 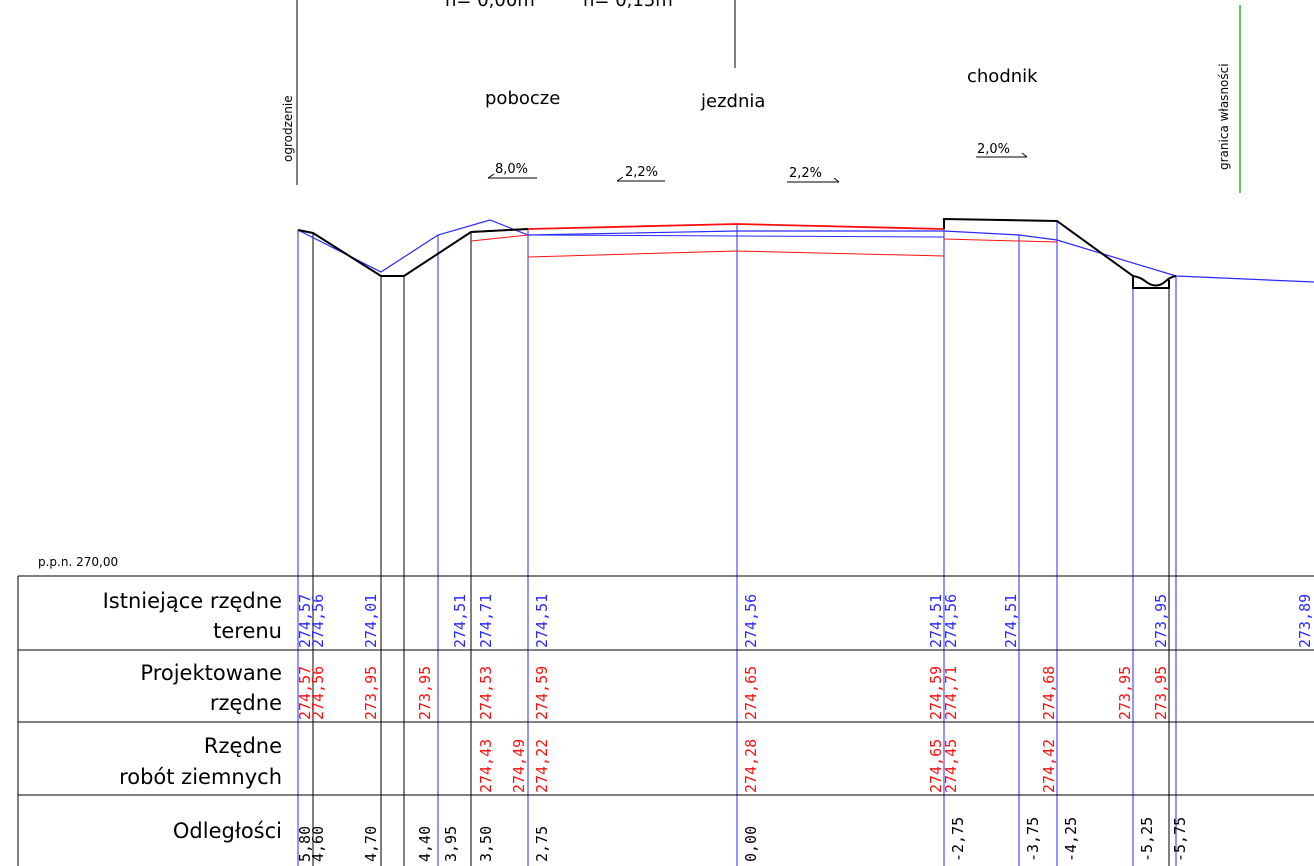 I want to click on area-left-label: h= 0,00m², so click(x=493, y=5).